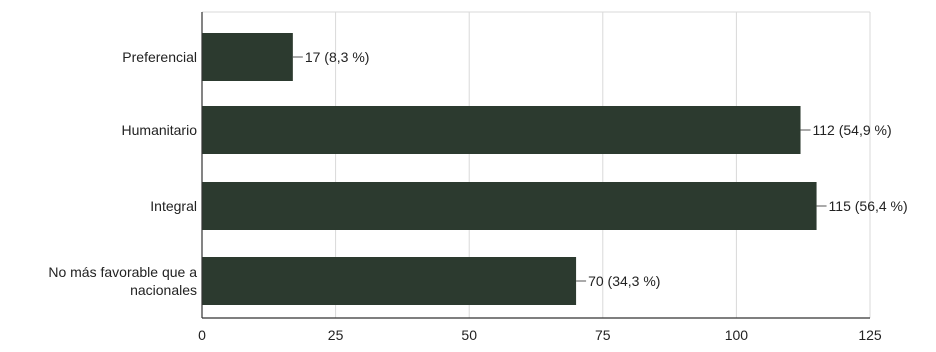 Image resolution: width=936 pixels, height=352 pixels. Describe the element at coordinates (163, 290) in the screenshot. I see `category-label-3-line-1: nacionales` at that location.